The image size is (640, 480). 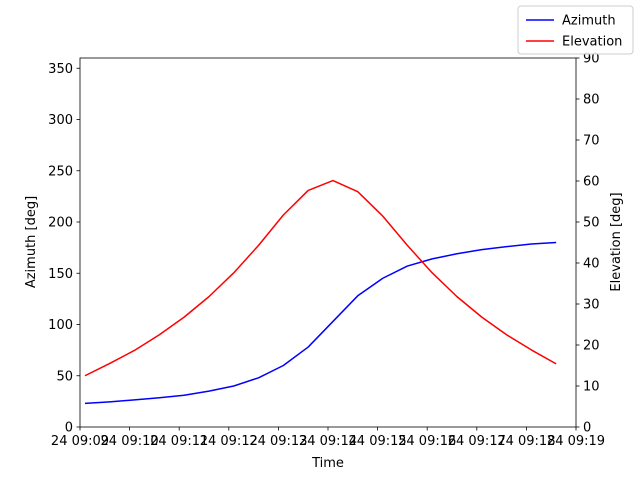 I want to click on y-right-tick-label: 70, so click(x=591, y=141).